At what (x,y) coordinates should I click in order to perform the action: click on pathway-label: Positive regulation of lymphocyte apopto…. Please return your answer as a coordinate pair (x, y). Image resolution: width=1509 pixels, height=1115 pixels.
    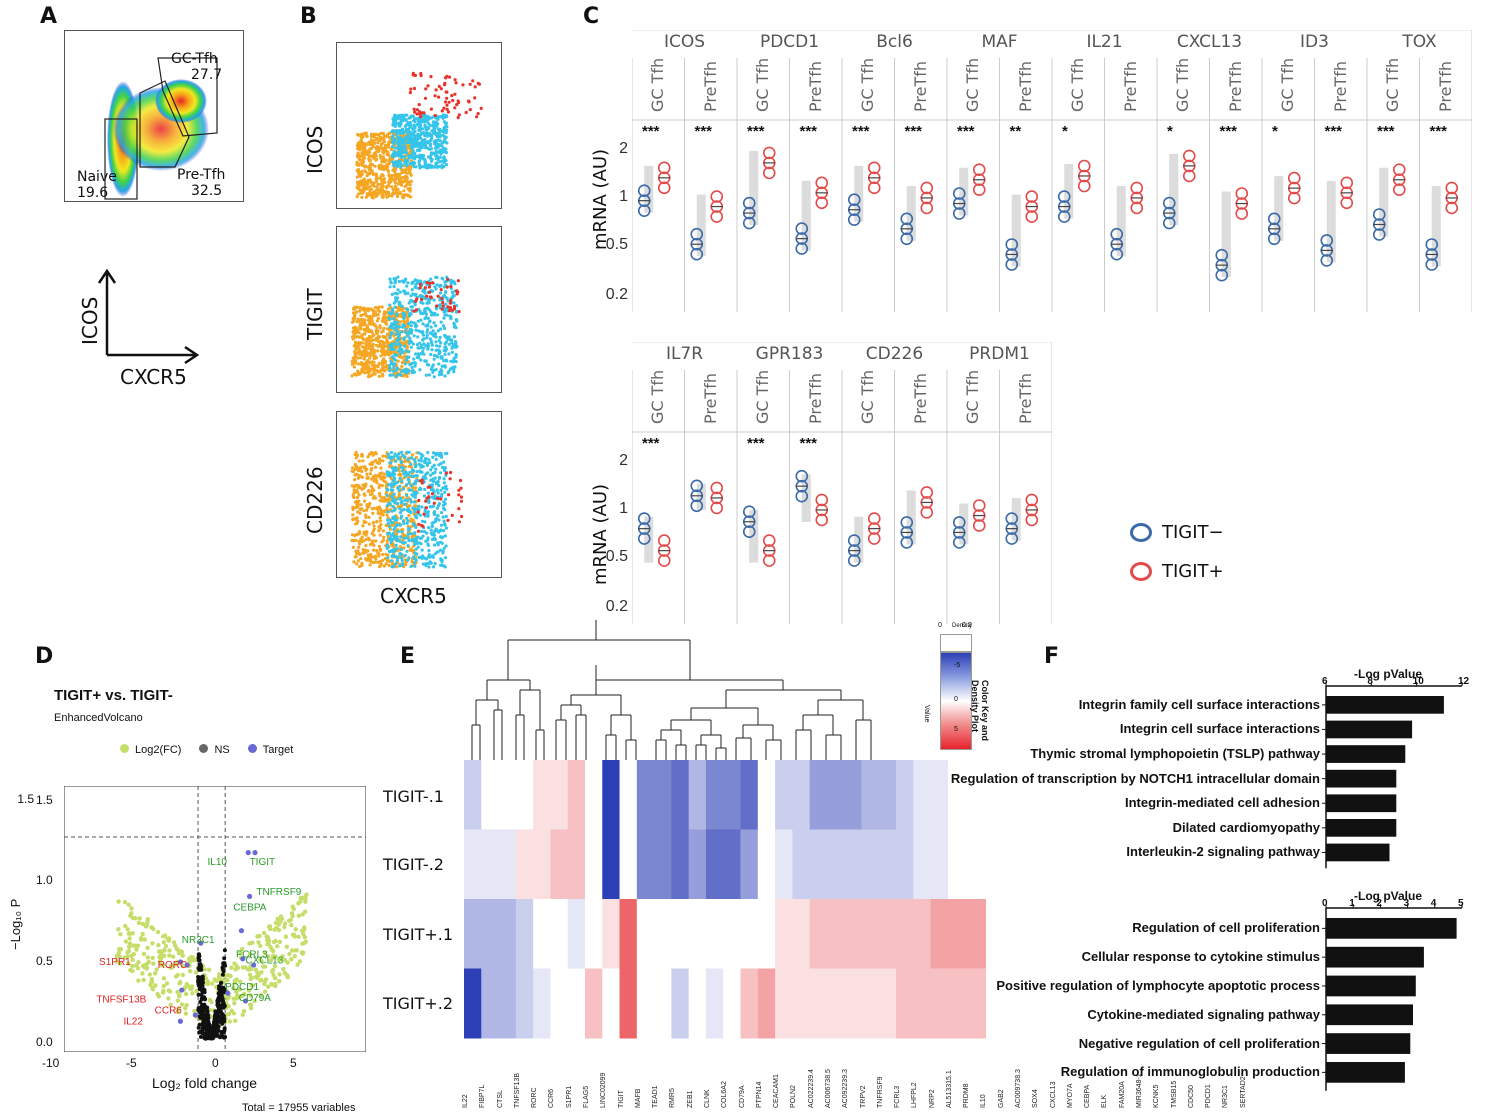
    Looking at the image, I should click on (1158, 985).